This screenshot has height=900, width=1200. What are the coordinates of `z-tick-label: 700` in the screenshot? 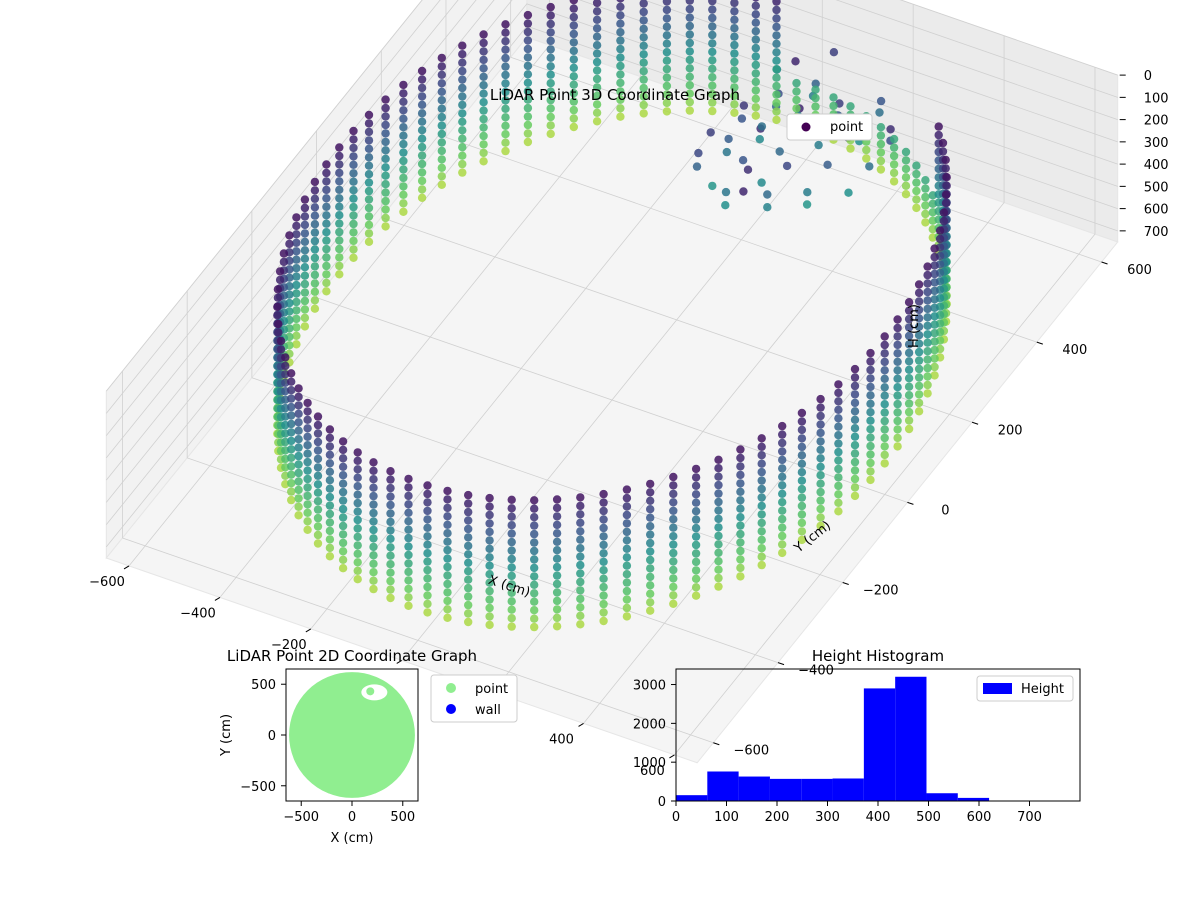 It's located at (1156, 232).